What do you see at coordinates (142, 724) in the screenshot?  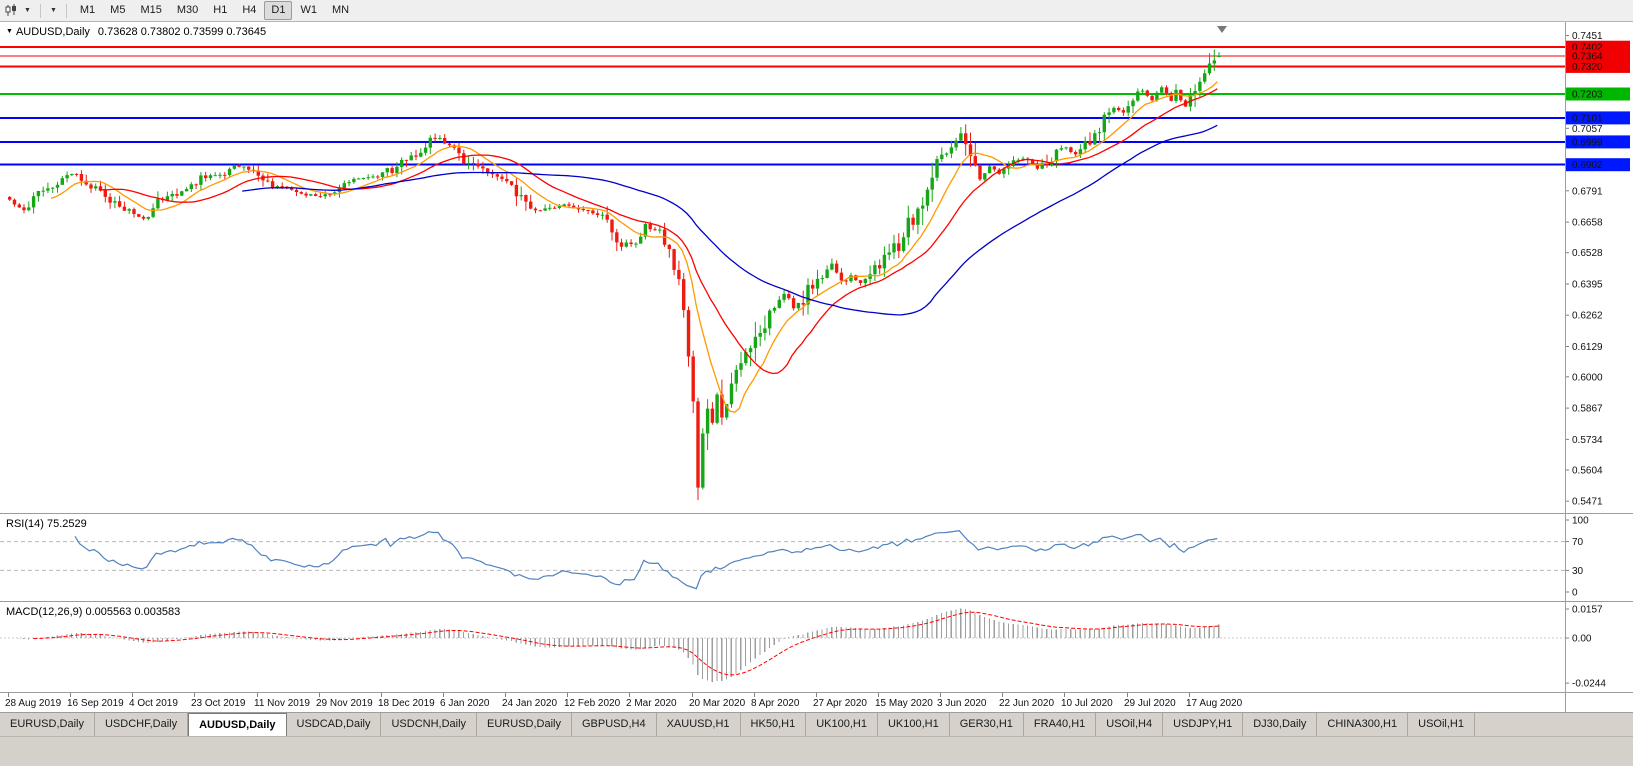 I see `chart-tab: USDCHF,Daily` at bounding box center [142, 724].